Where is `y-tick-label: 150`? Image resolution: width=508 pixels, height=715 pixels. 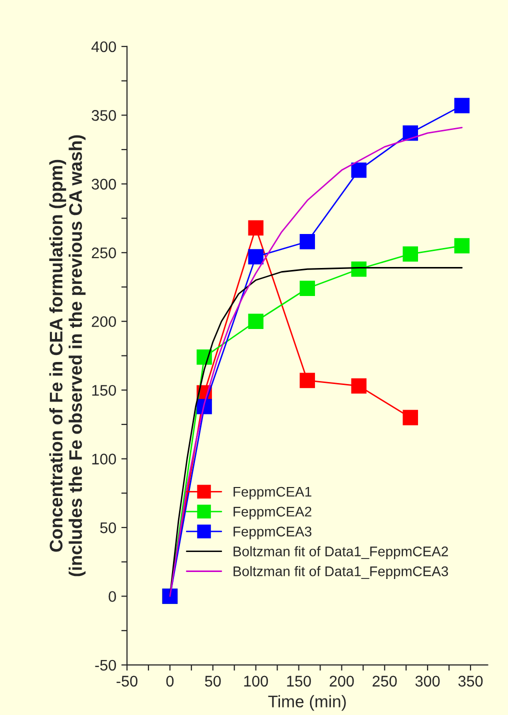
y-tick-label: 150 is located at coordinates (104, 390).